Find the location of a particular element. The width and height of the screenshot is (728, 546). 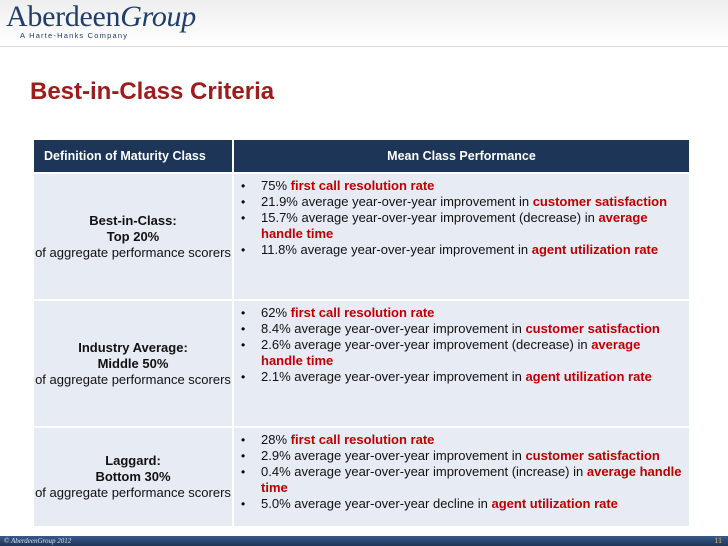

class-name: Industry Average: is located at coordinates (133, 347).